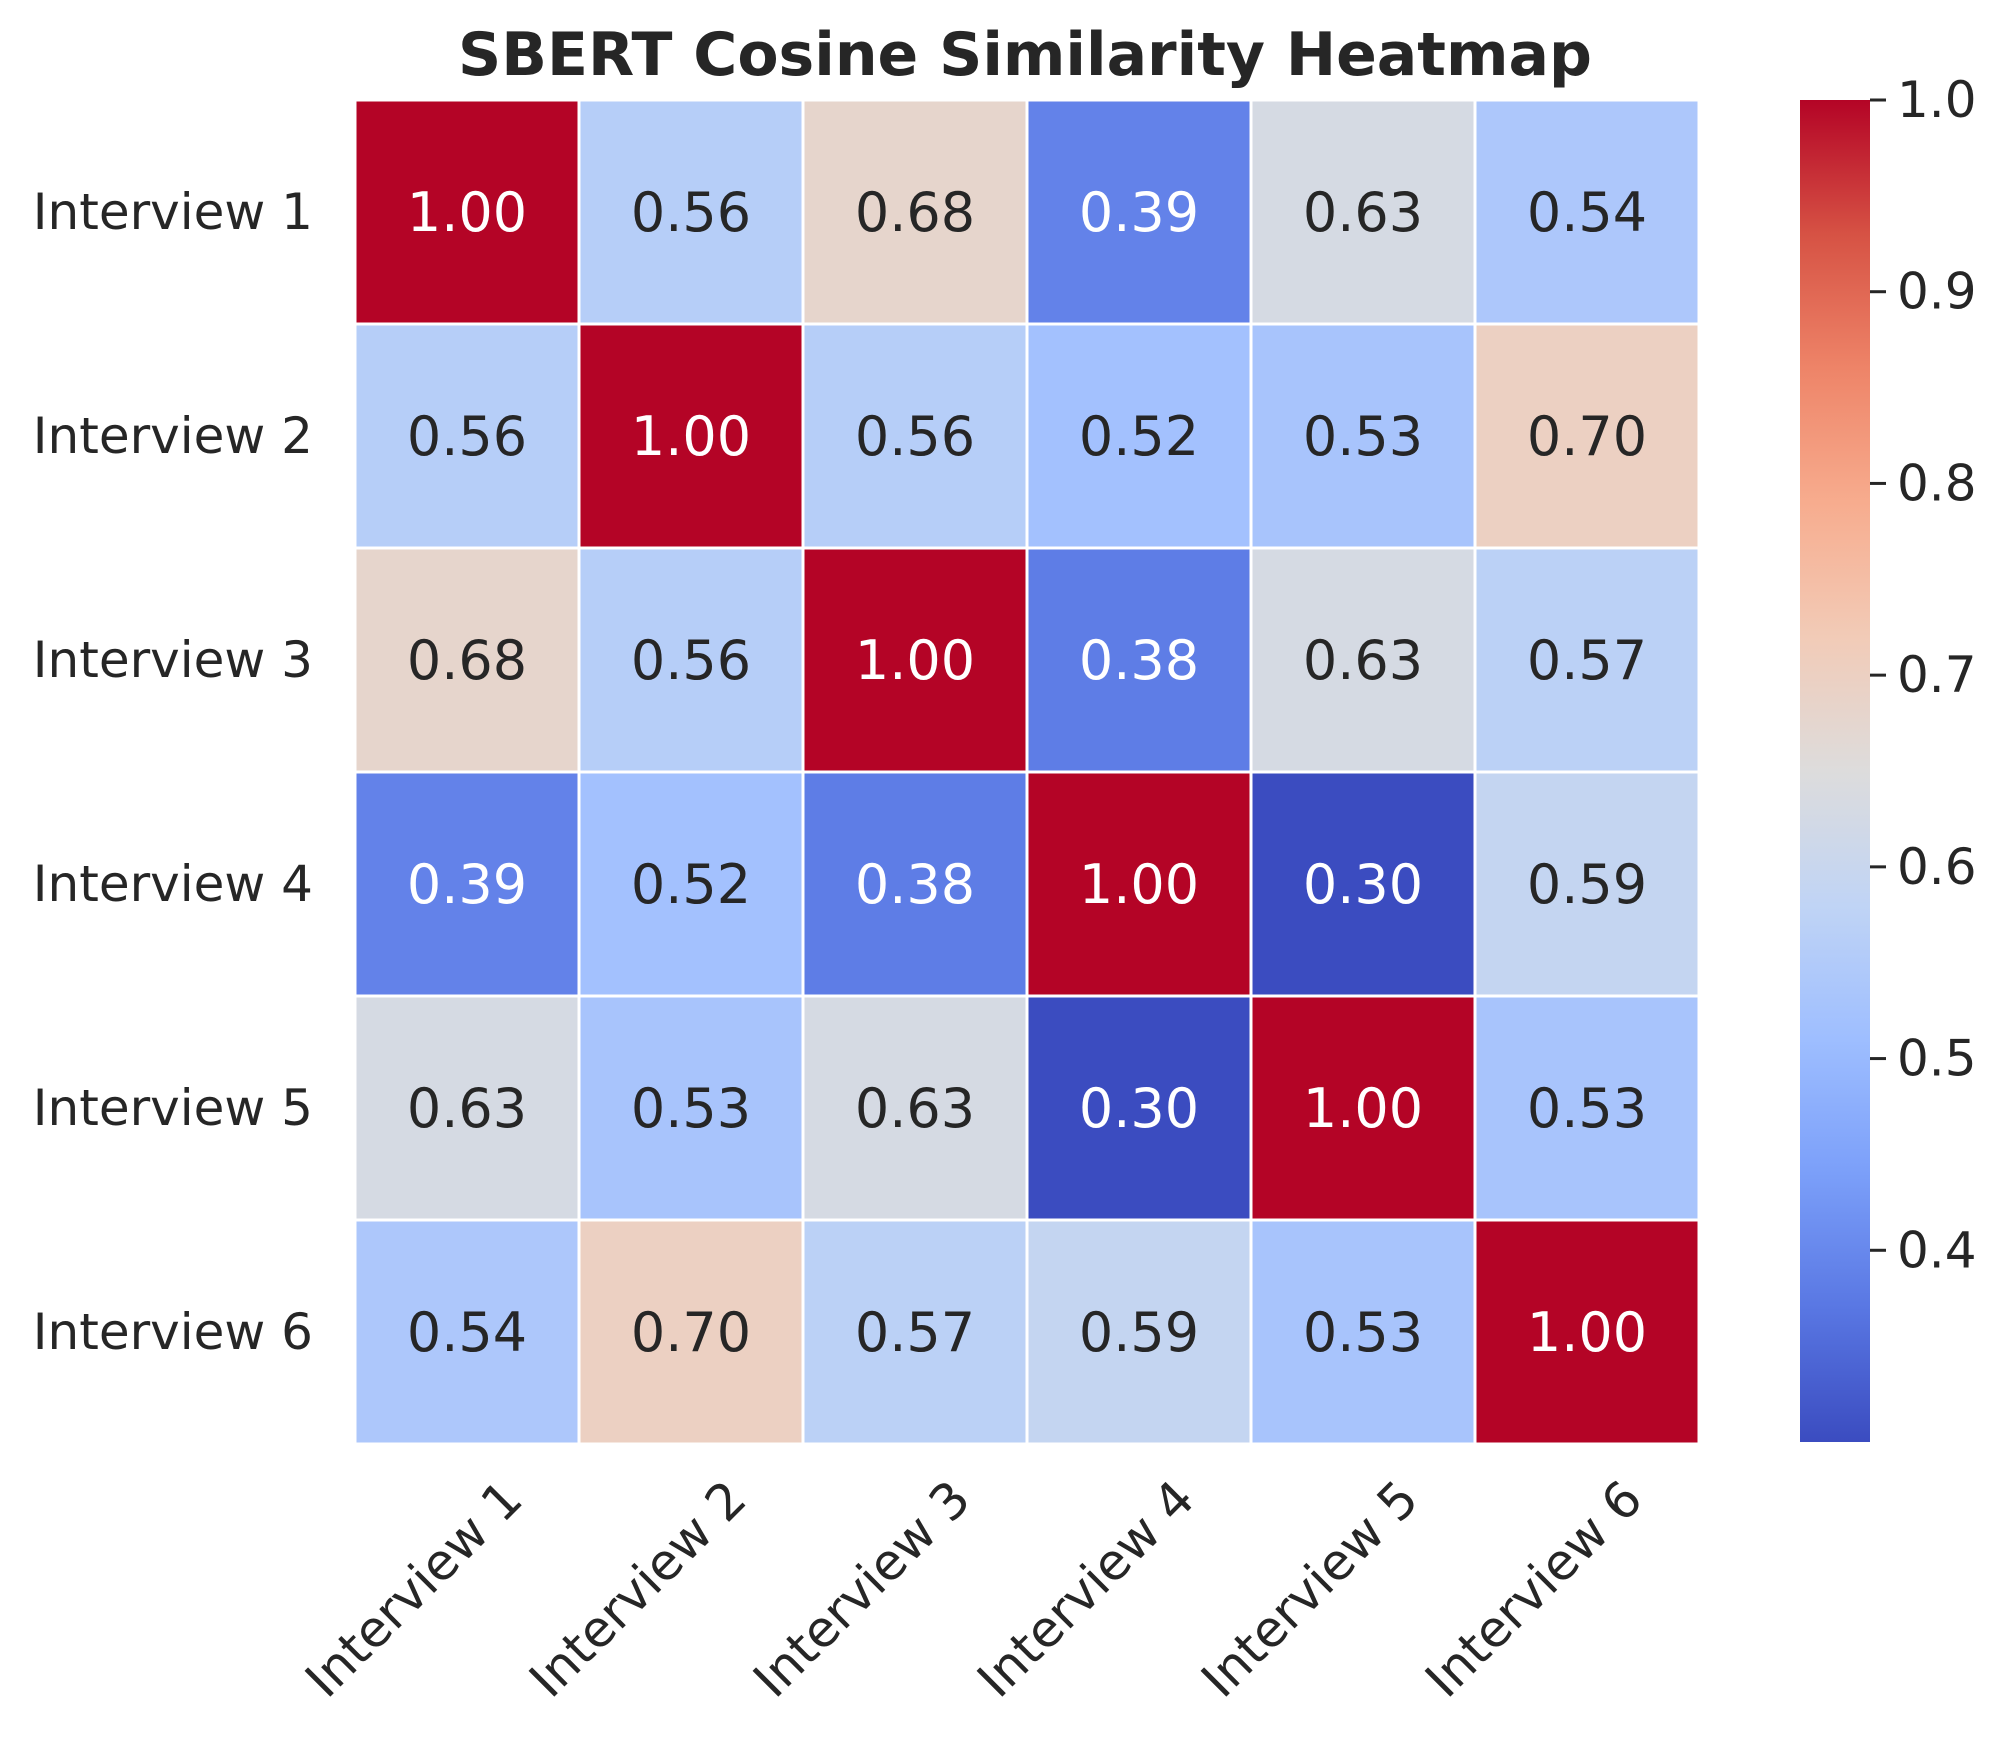 This screenshot has height=1741, width=2009. I want to click on row-tick-label: Interview 4, so click(173, 884).